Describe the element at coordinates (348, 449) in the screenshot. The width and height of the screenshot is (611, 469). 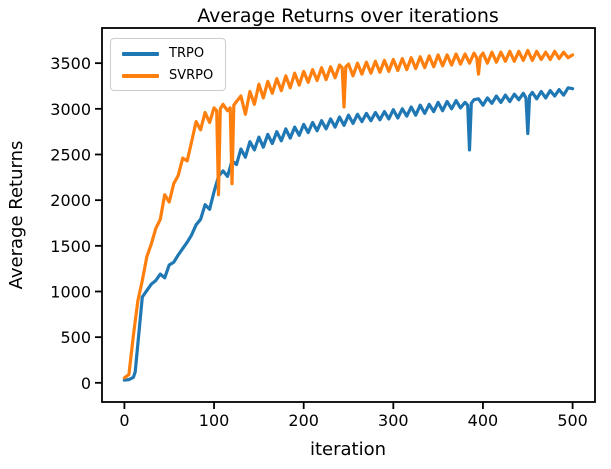
I see `x-axis-label: iteration` at that location.